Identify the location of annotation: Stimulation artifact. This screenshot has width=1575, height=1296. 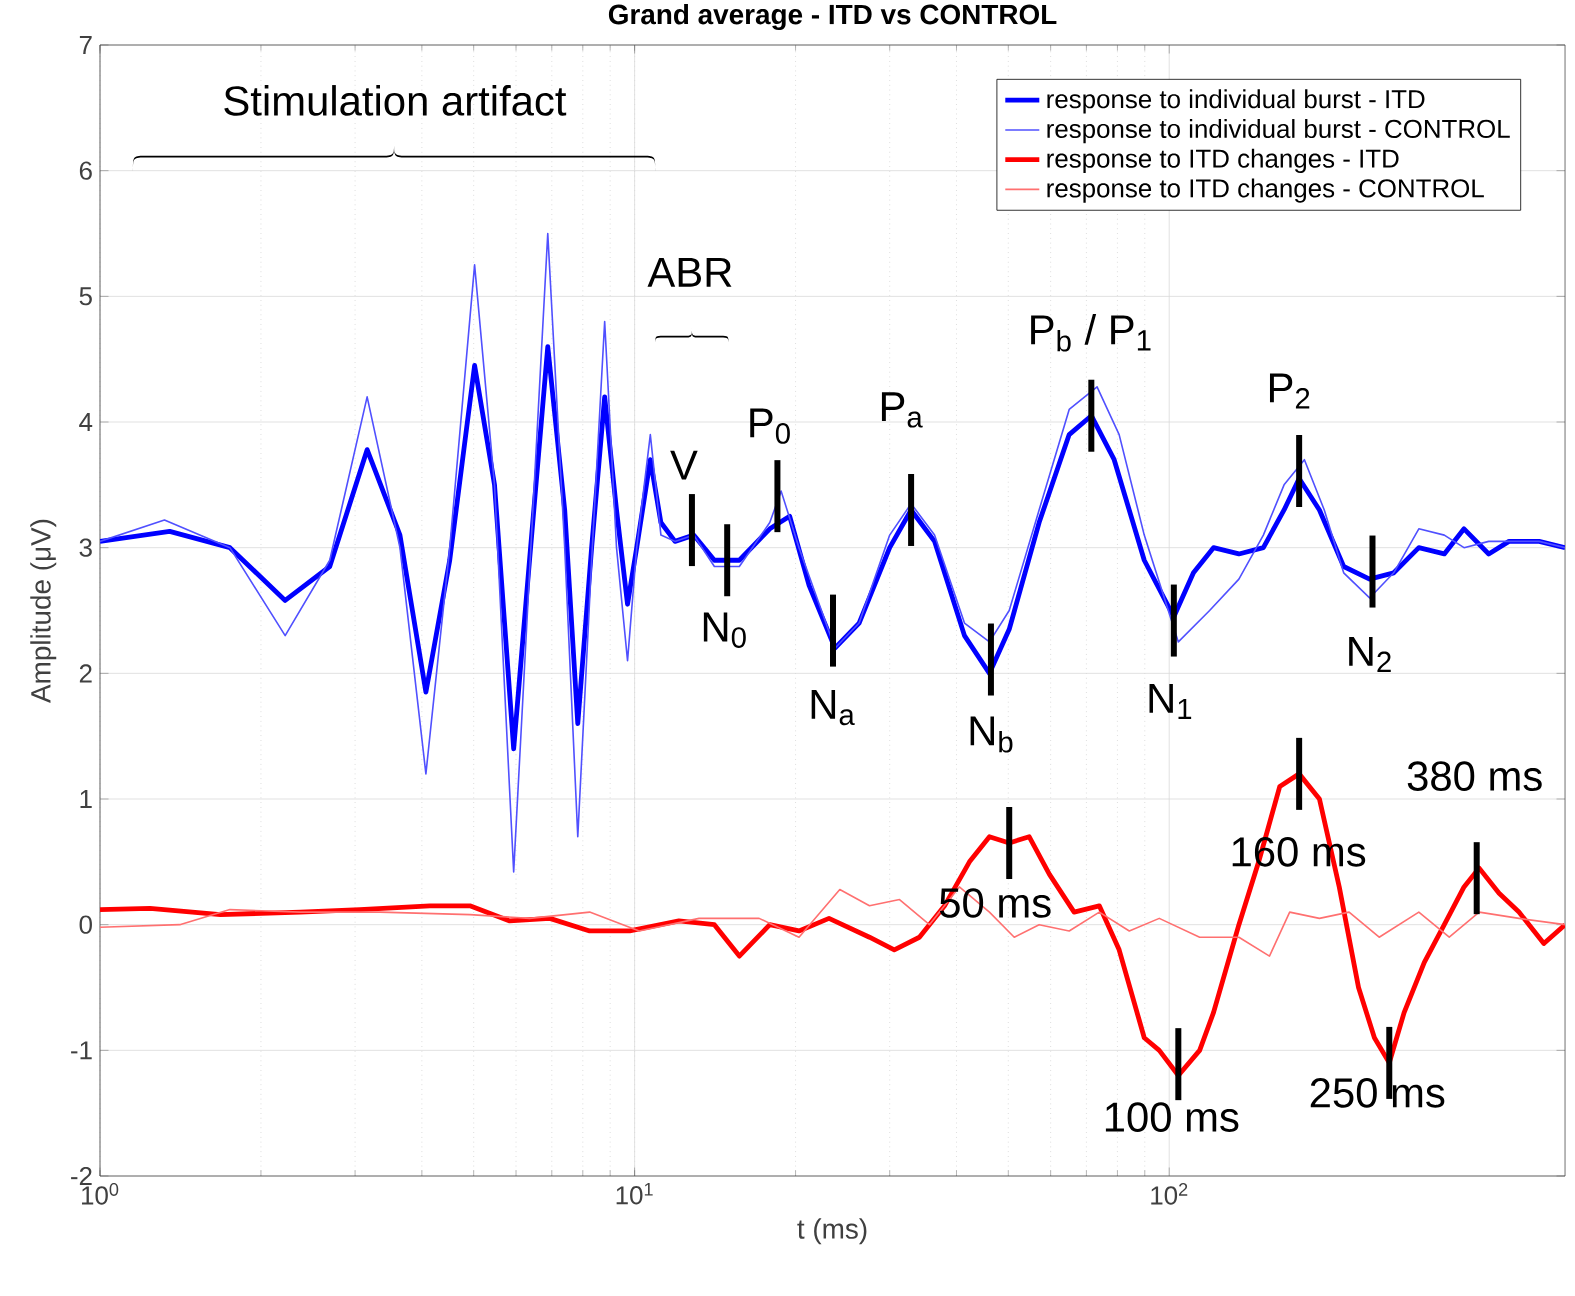
(395, 100).